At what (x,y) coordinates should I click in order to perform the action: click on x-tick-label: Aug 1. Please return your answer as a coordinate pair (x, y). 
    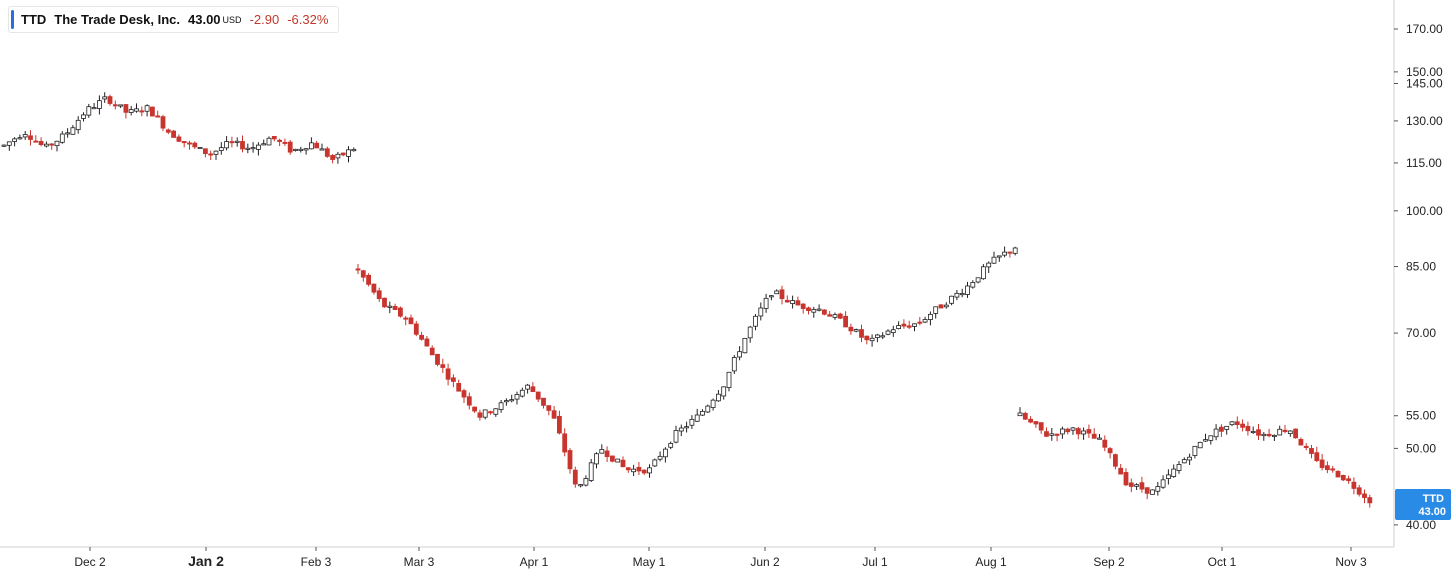
    Looking at the image, I should click on (991, 562).